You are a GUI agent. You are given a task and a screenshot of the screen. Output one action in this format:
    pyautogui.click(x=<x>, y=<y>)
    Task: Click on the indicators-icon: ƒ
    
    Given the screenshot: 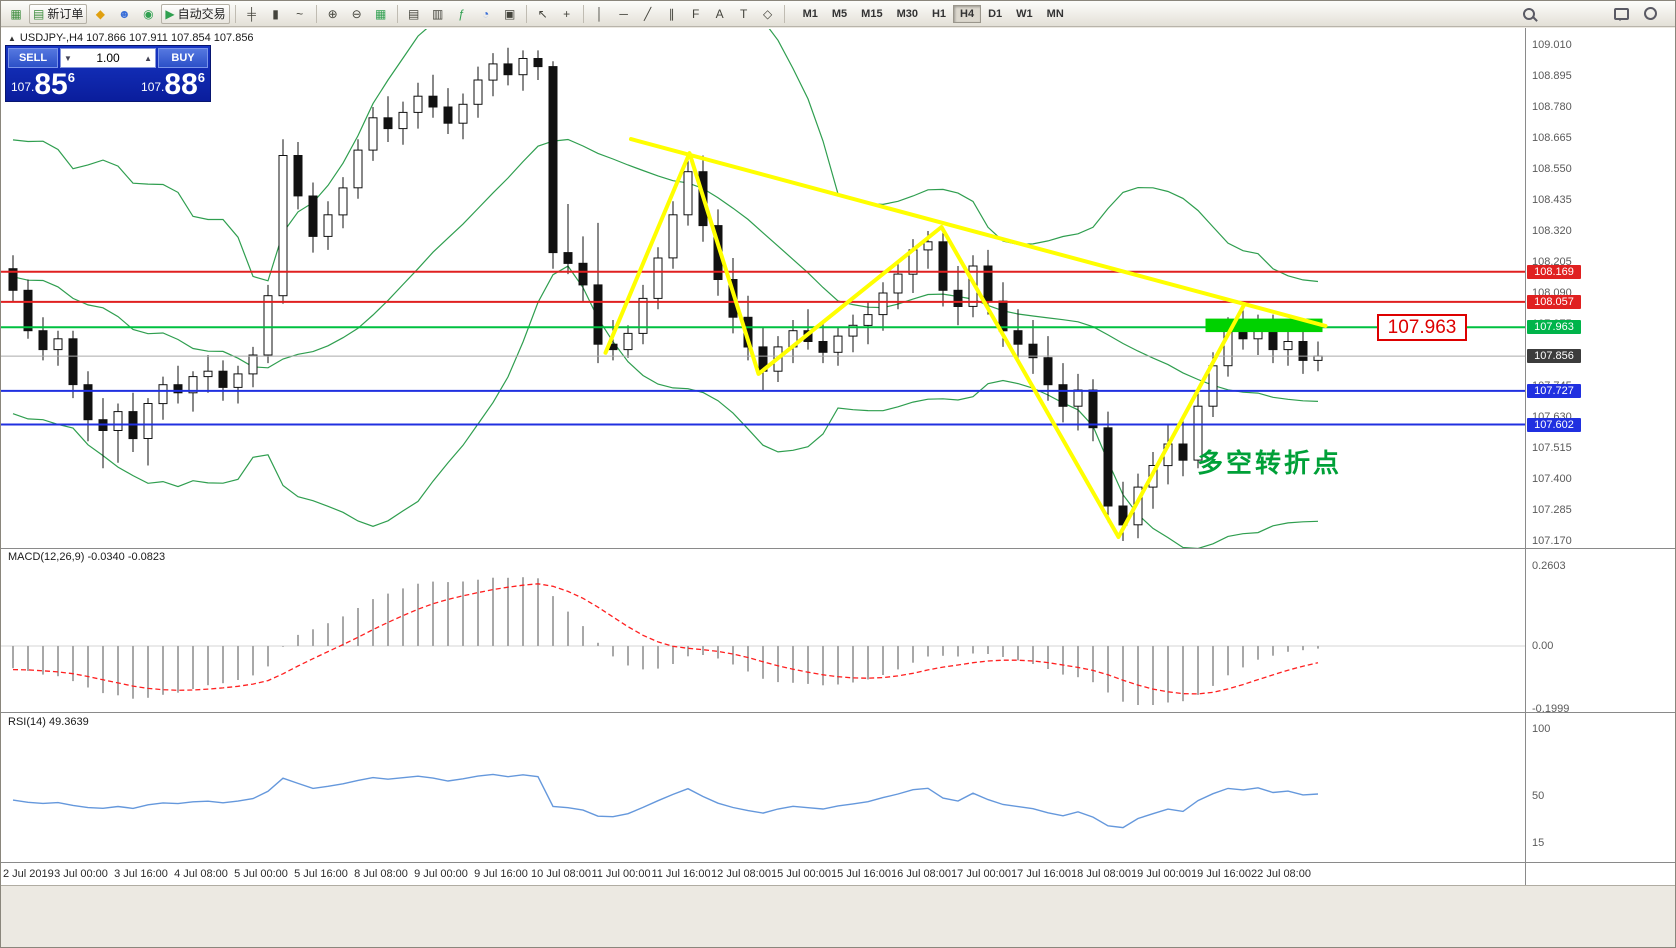 What is the action you would take?
    pyautogui.click(x=462, y=14)
    